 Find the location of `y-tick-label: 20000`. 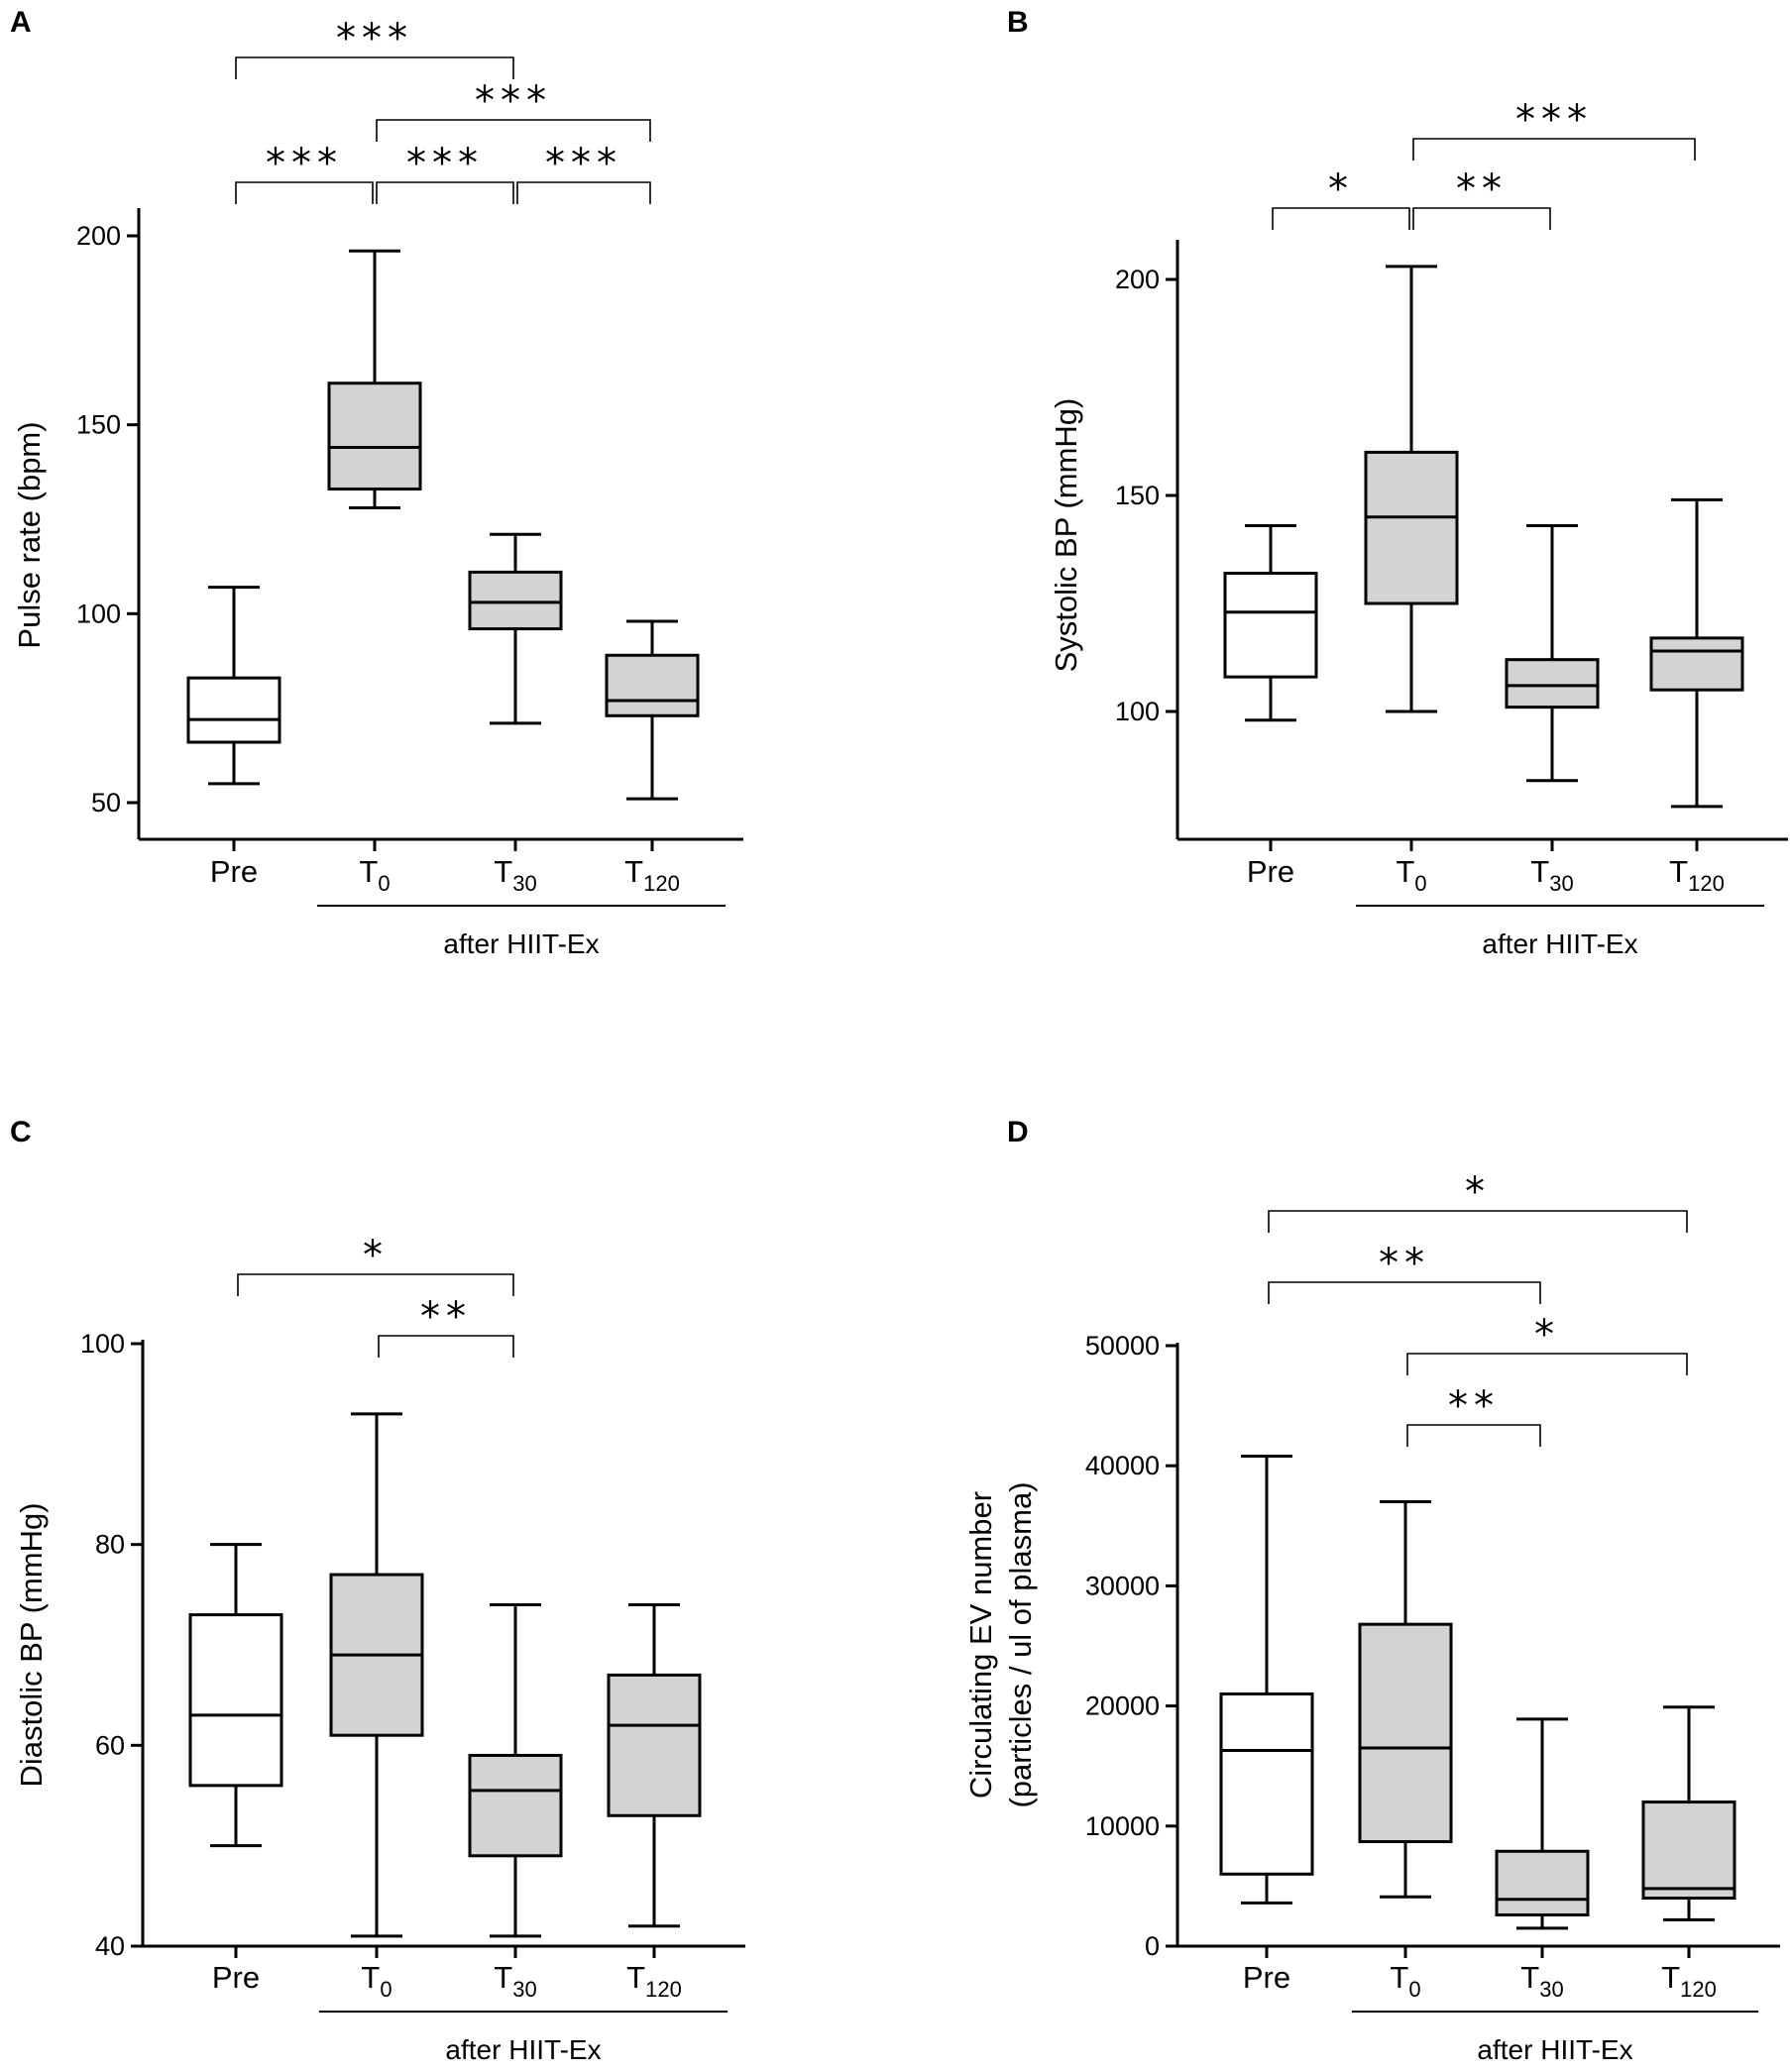

y-tick-label: 20000 is located at coordinates (1122, 1706).